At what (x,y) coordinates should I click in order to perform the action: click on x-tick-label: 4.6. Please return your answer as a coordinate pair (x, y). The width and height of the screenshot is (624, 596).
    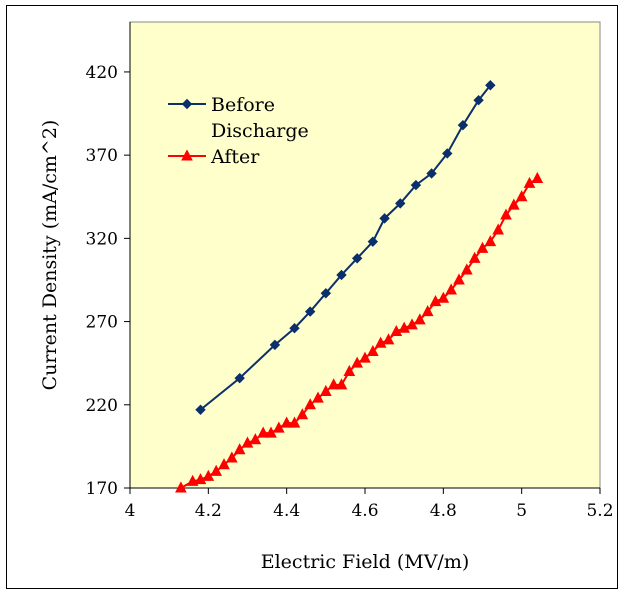
    Looking at the image, I should click on (364, 511).